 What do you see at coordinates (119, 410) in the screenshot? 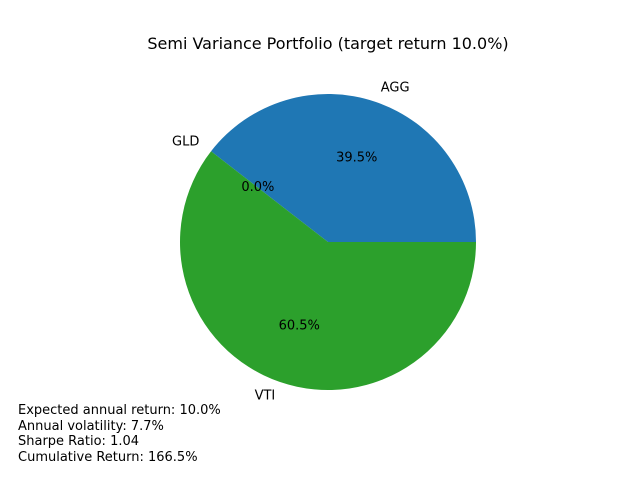
I see `stat-expected-return: Expected annual return: 10.0%` at bounding box center [119, 410].